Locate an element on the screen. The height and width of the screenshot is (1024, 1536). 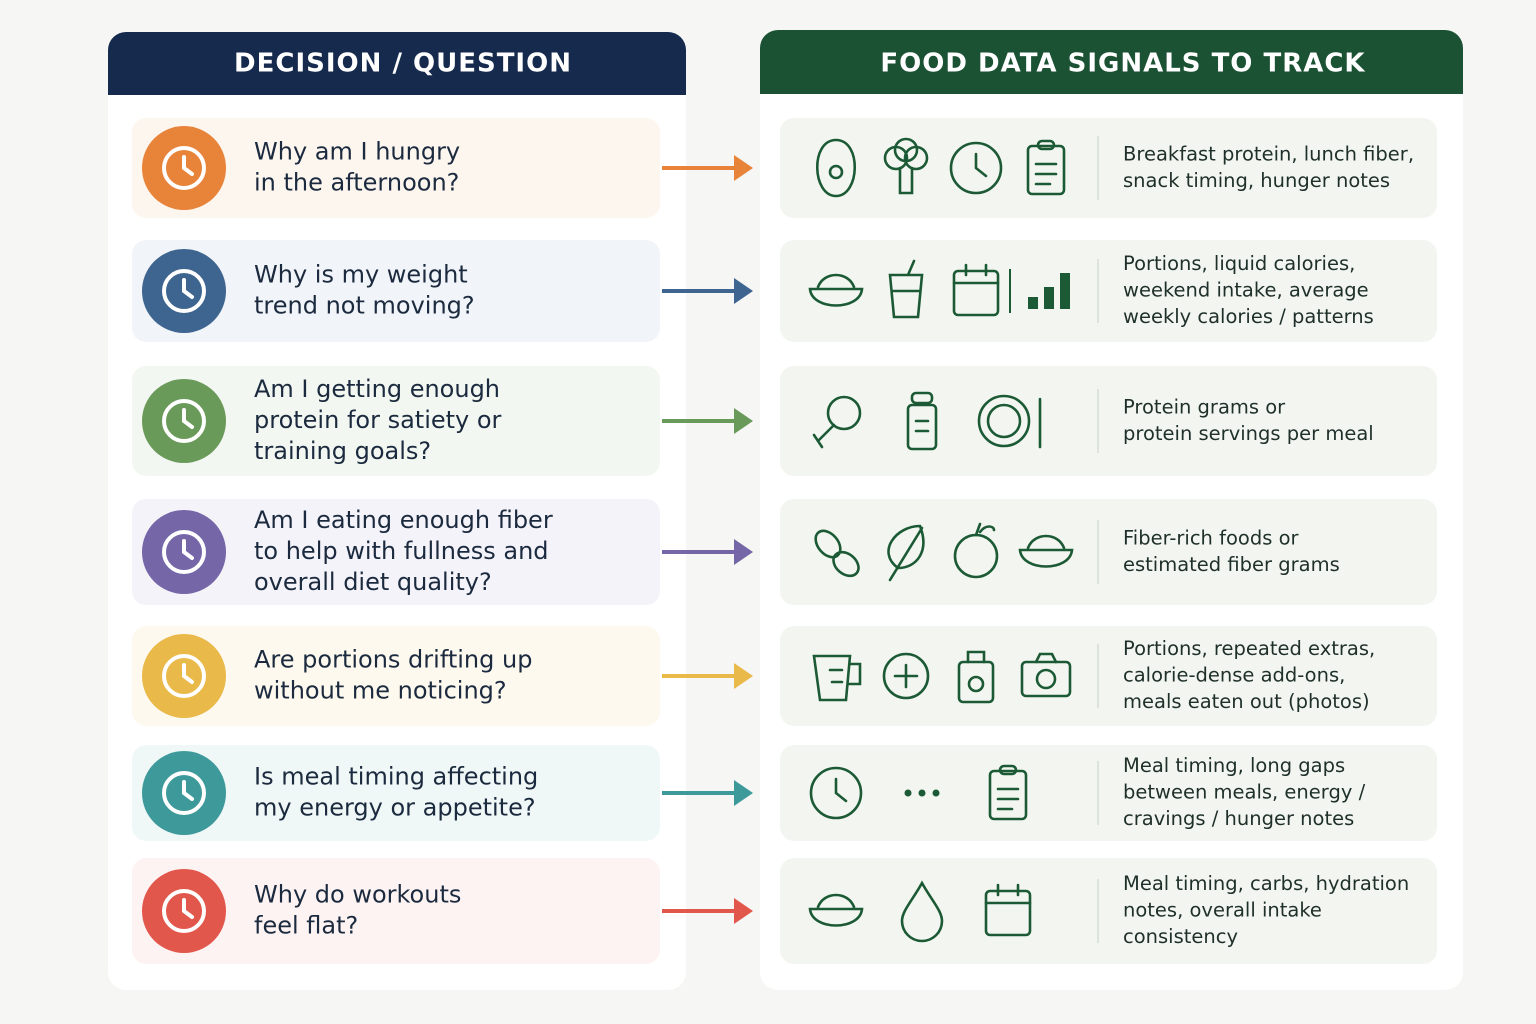
signal-text: cravings / hunger notes is located at coordinates (1238, 818).